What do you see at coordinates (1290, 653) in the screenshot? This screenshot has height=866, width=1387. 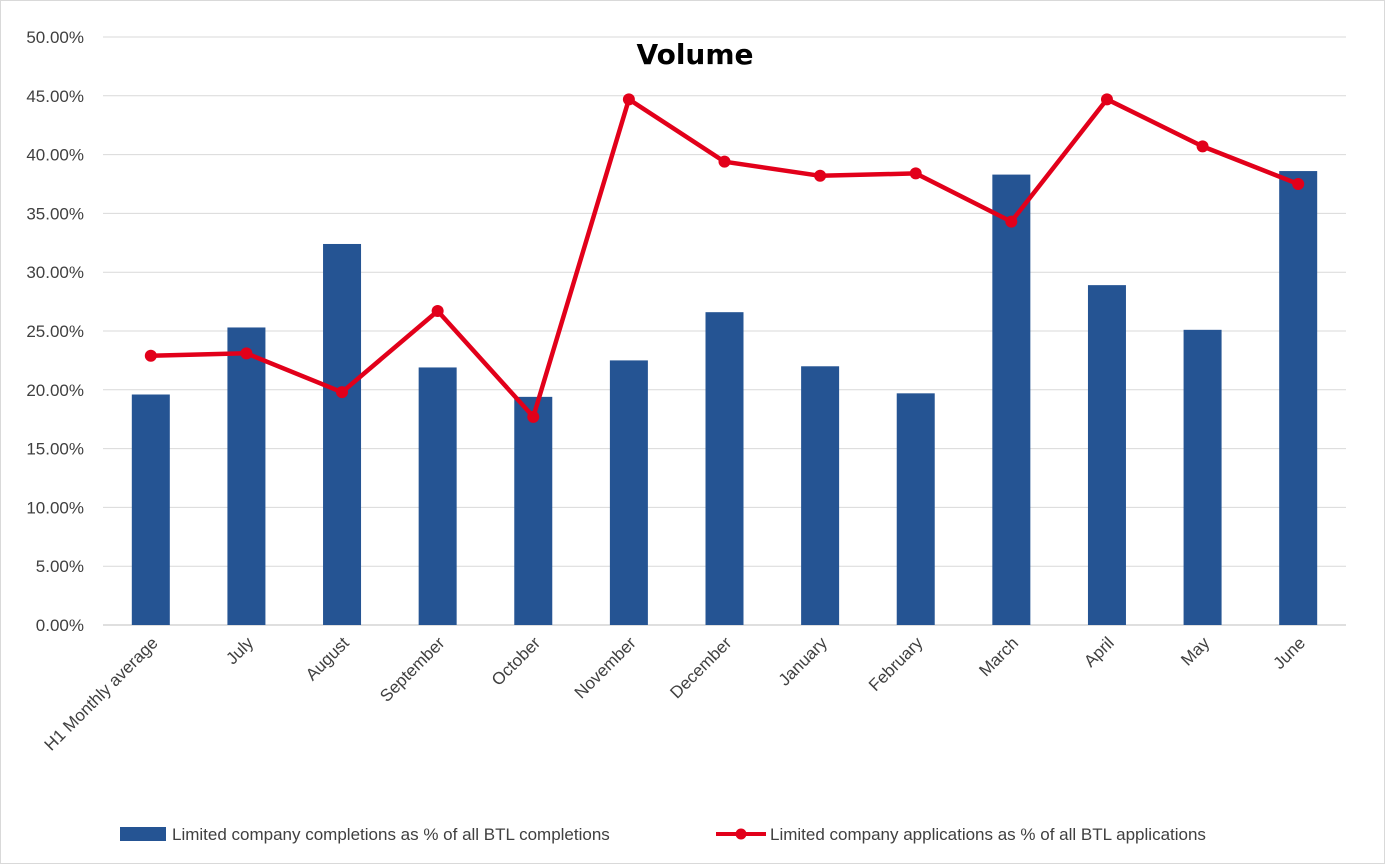 I see `x-tick-label: June` at bounding box center [1290, 653].